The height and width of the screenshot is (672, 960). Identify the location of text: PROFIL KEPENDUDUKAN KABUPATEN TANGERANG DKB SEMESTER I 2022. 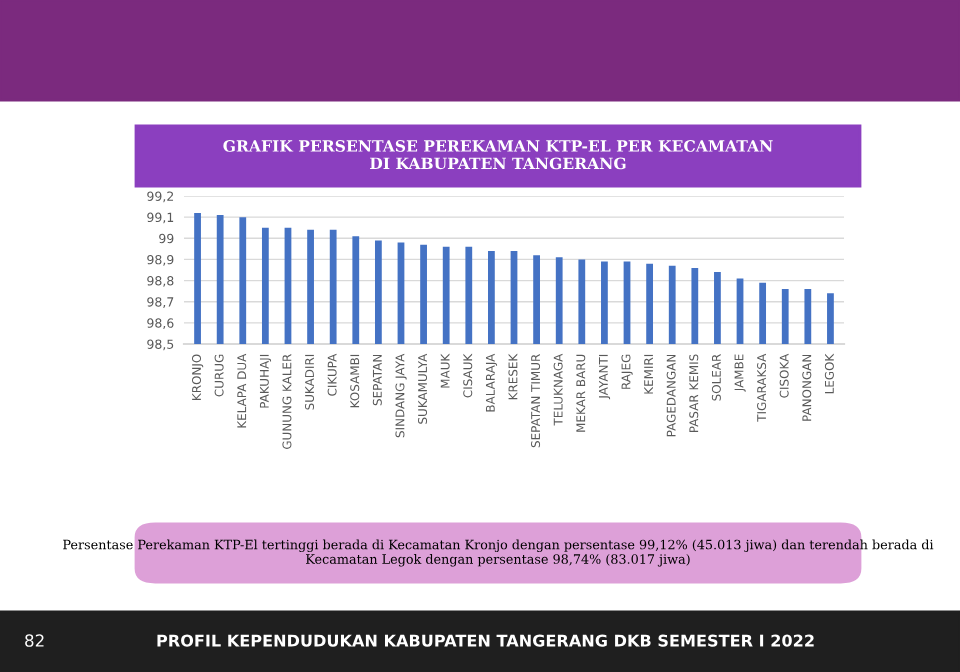
(485, 640).